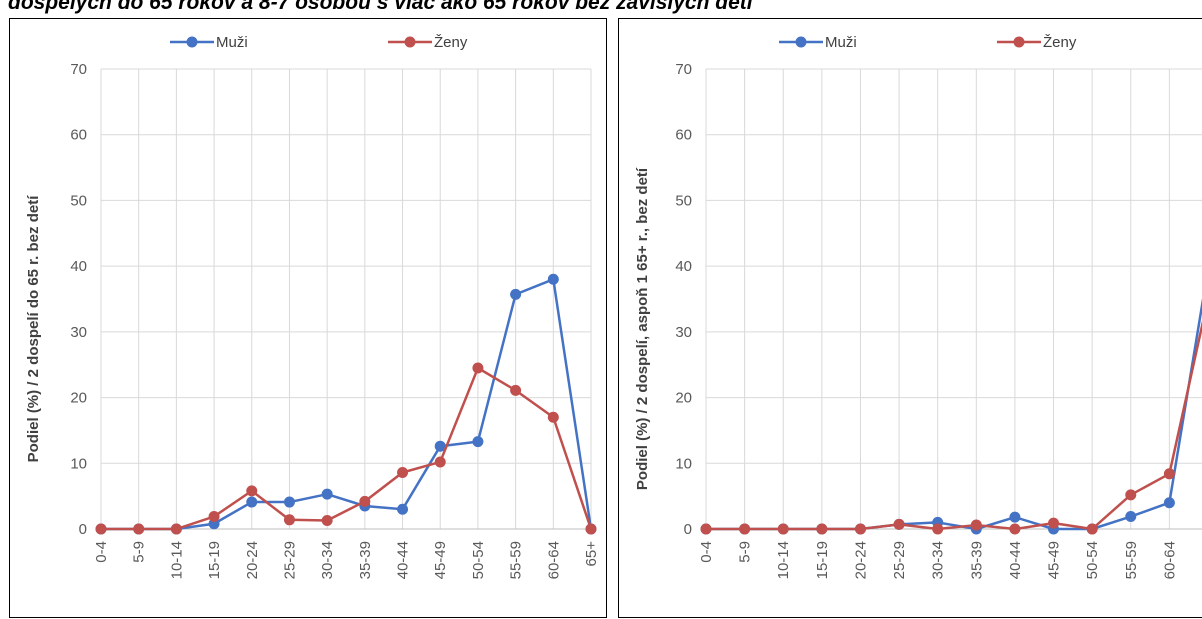 This screenshot has height=619, width=1202. What do you see at coordinates (1060, 42) in the screenshot?
I see `legend-label: Ženy` at bounding box center [1060, 42].